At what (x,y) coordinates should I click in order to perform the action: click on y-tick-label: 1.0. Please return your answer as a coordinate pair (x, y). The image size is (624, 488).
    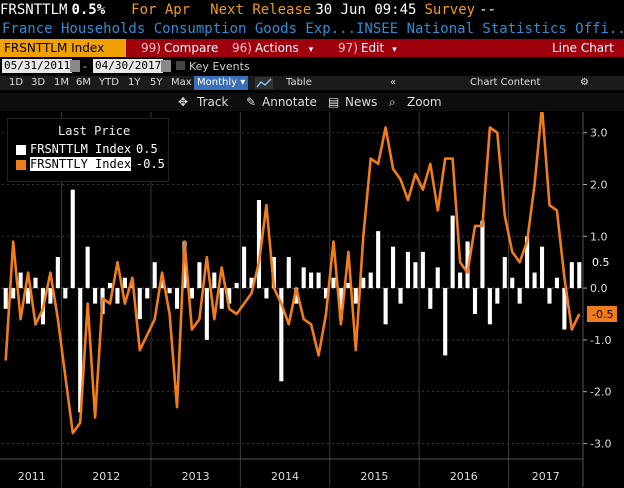
    Looking at the image, I should click on (599, 236).